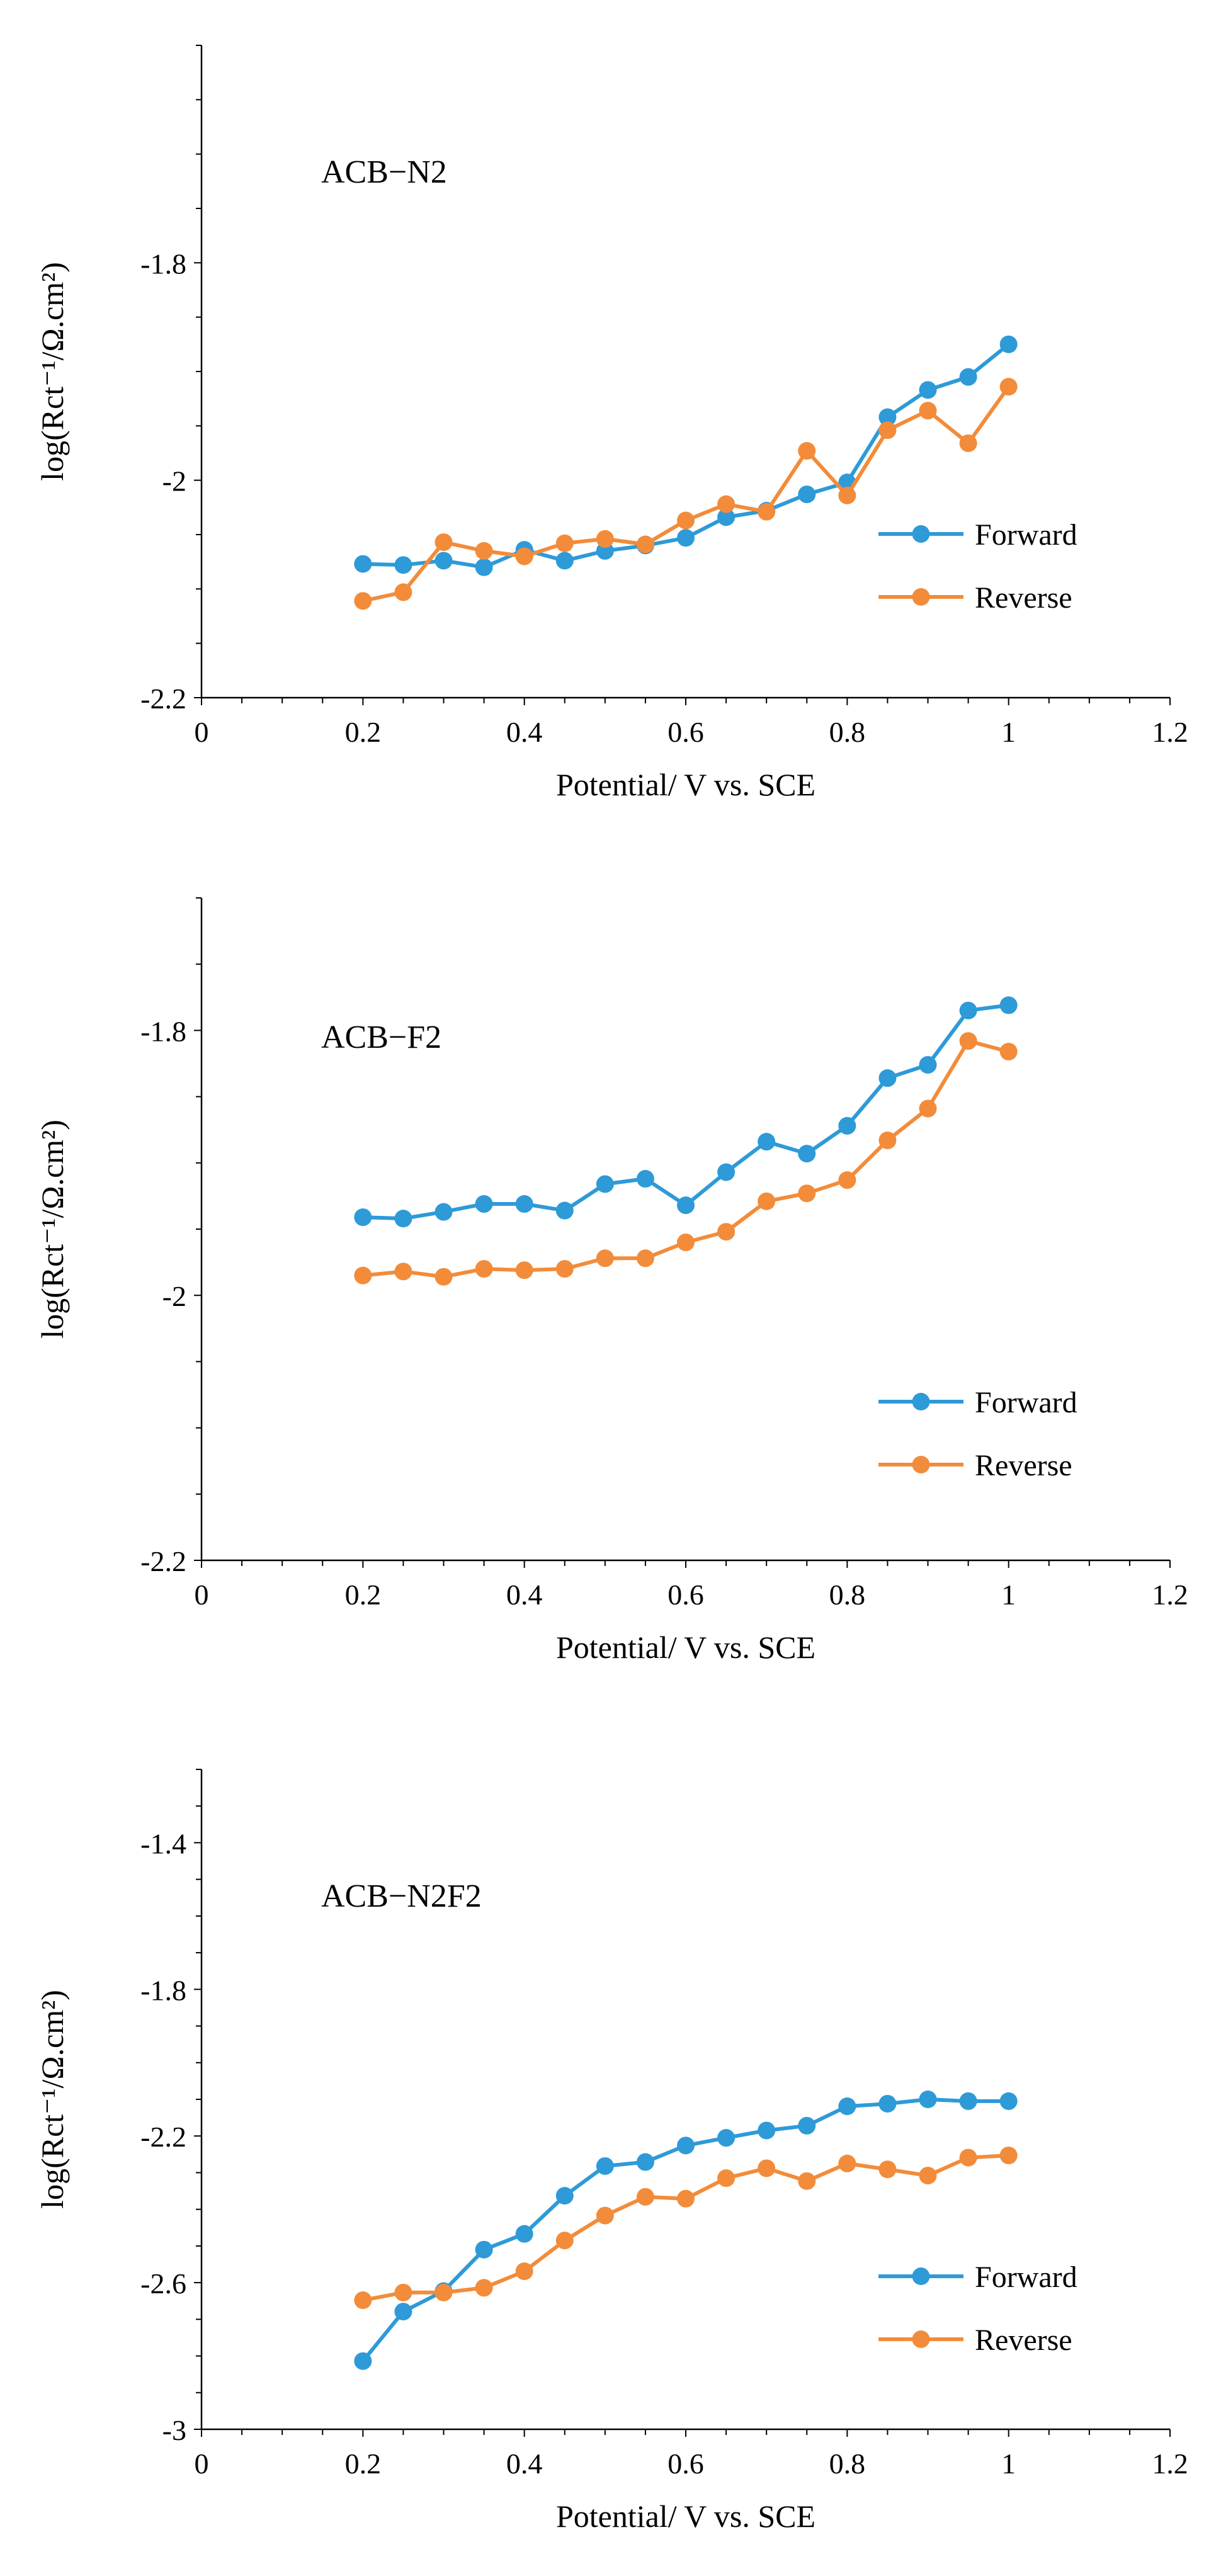 This screenshot has width=1216, height=2576. What do you see at coordinates (401, 1896) in the screenshot?
I see `chart-annotation: ACB−N2F2` at bounding box center [401, 1896].